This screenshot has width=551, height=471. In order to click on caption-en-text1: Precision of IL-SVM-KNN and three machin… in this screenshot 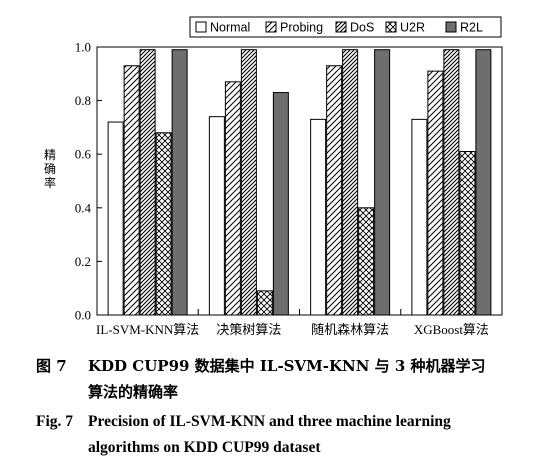, I will do `click(269, 421)`.